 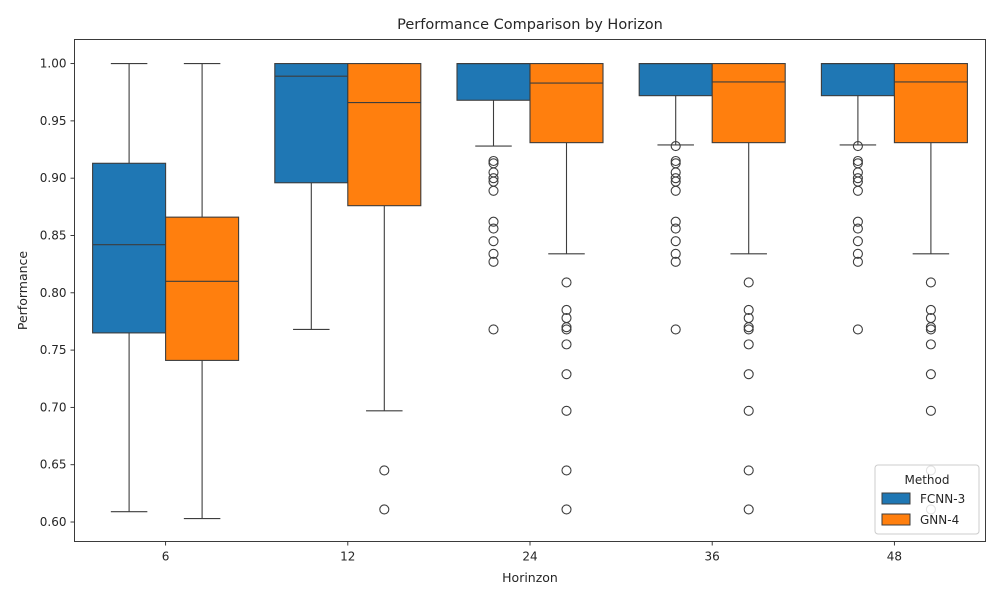 I want to click on y-tick-label: 0.75, so click(x=53, y=350).